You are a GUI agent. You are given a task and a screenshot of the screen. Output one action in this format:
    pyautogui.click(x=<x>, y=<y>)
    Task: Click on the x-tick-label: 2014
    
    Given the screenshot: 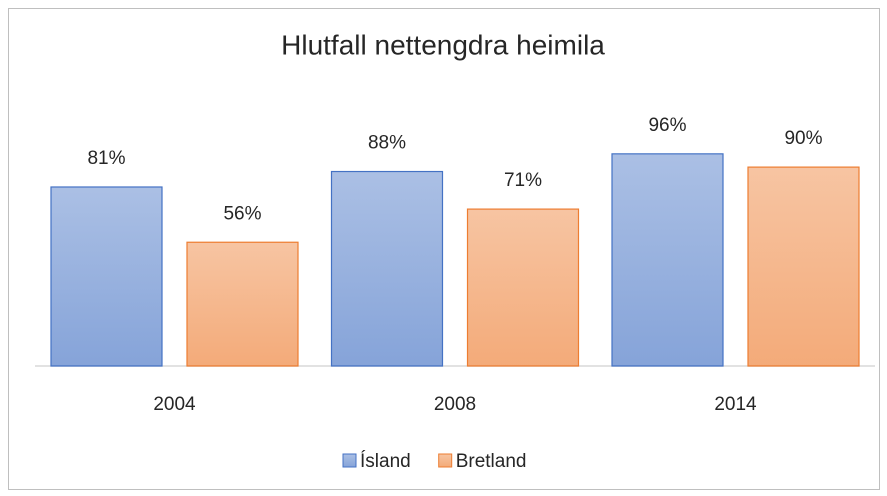 What is the action you would take?
    pyautogui.click(x=735, y=404)
    